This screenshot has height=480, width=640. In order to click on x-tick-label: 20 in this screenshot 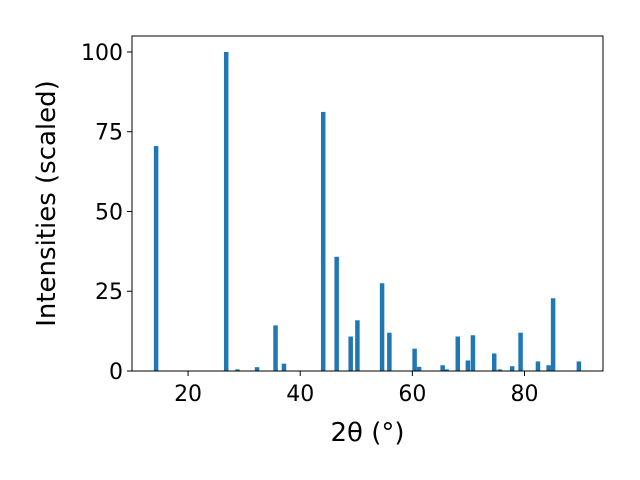, I will do `click(188, 394)`.